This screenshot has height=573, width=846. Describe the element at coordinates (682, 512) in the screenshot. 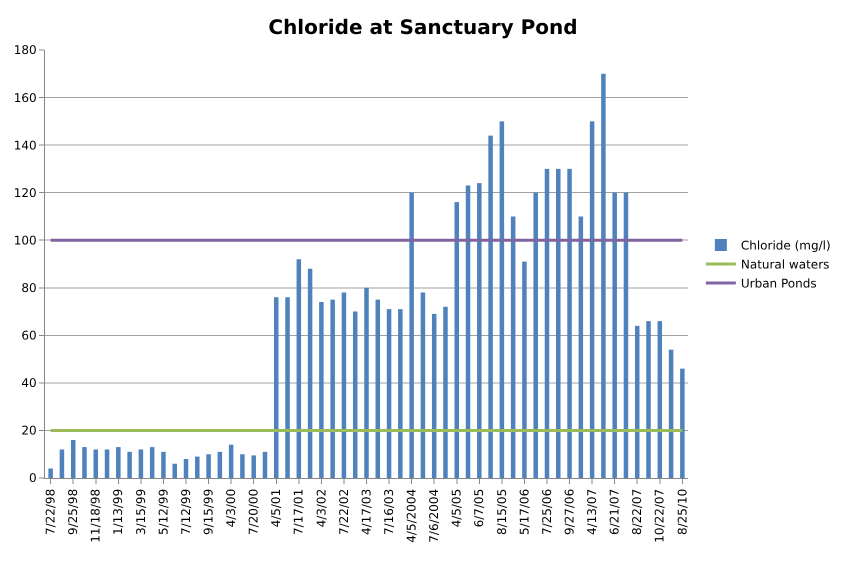

I see `x-tick-label: 8/25/10` at that location.